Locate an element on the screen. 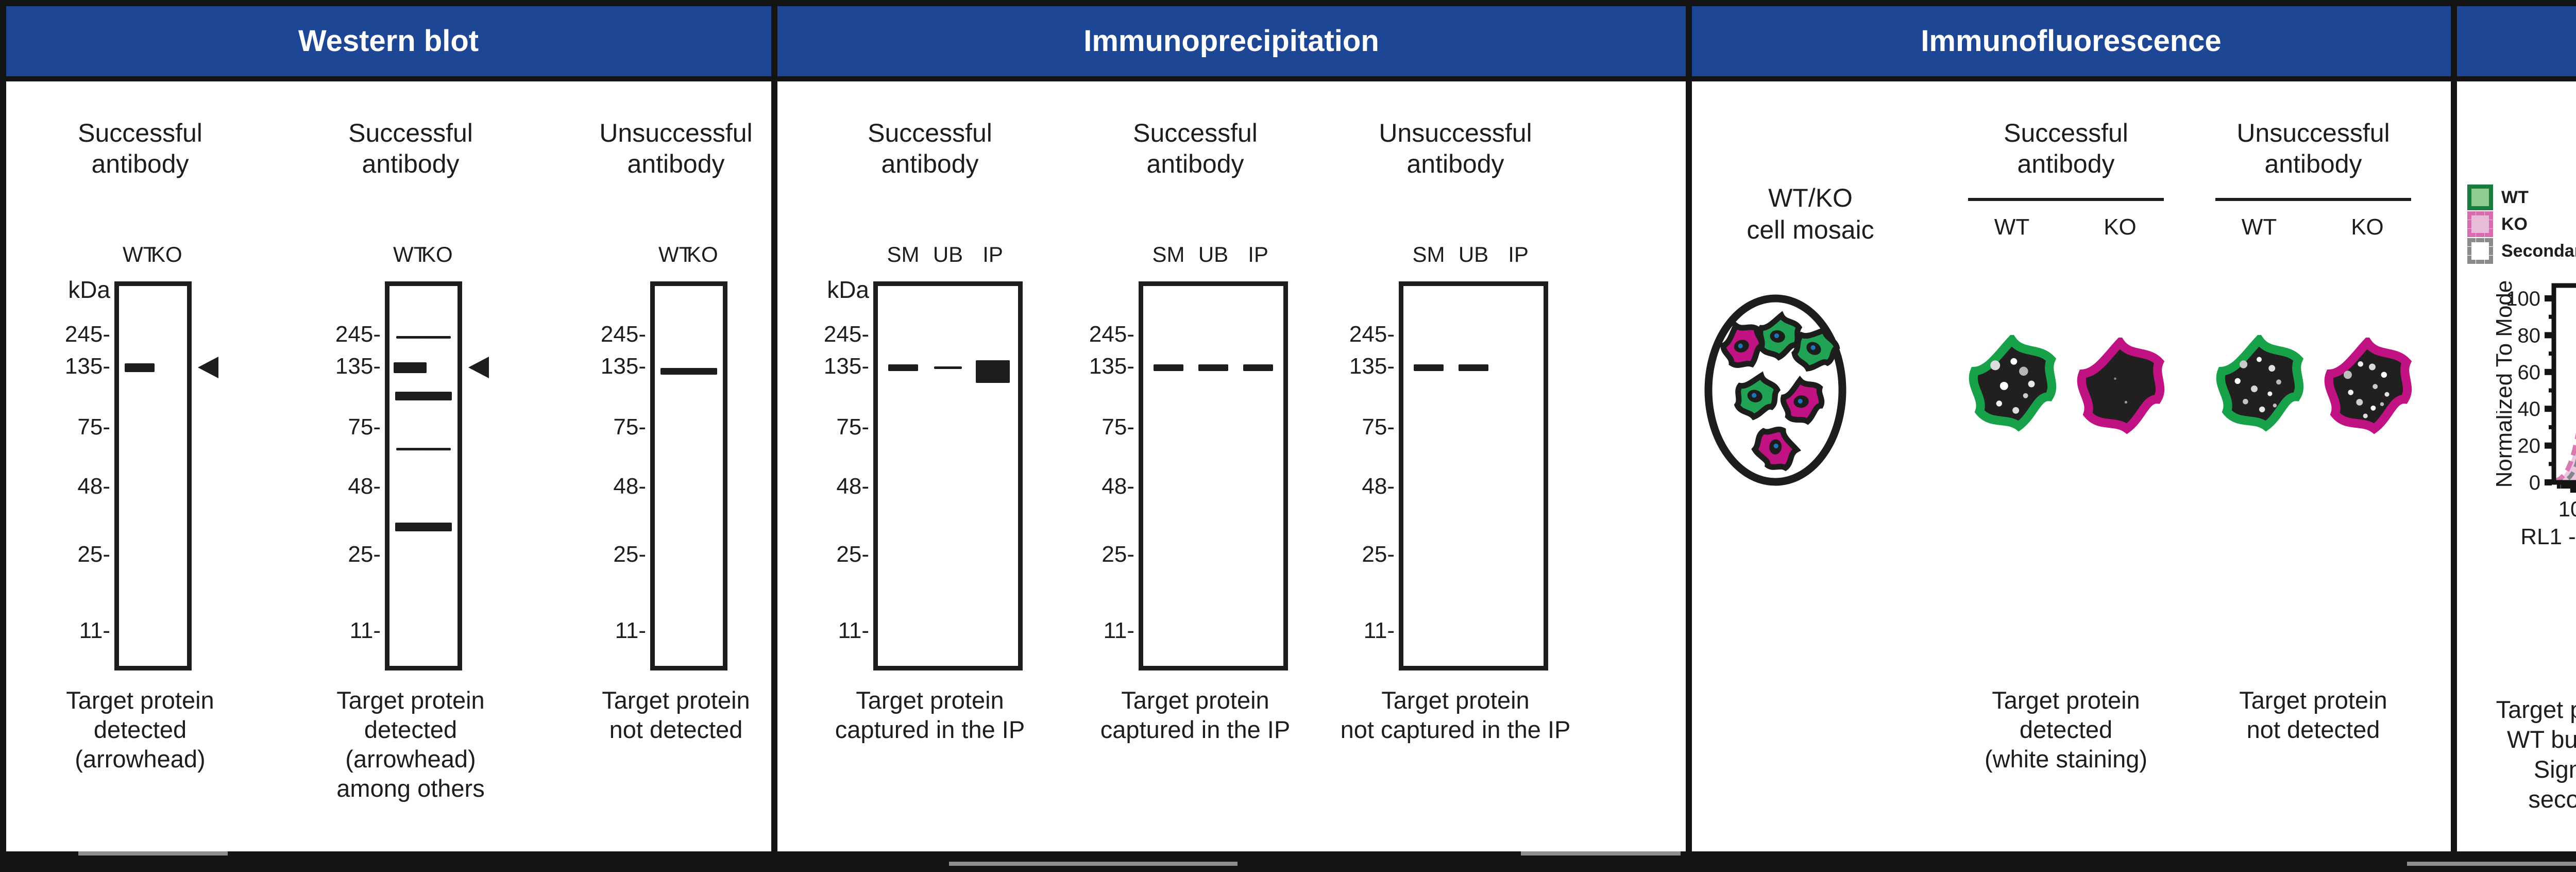 Image resolution: width=2576 pixels, height=872 pixels. legend-label: KO is located at coordinates (2514, 224).